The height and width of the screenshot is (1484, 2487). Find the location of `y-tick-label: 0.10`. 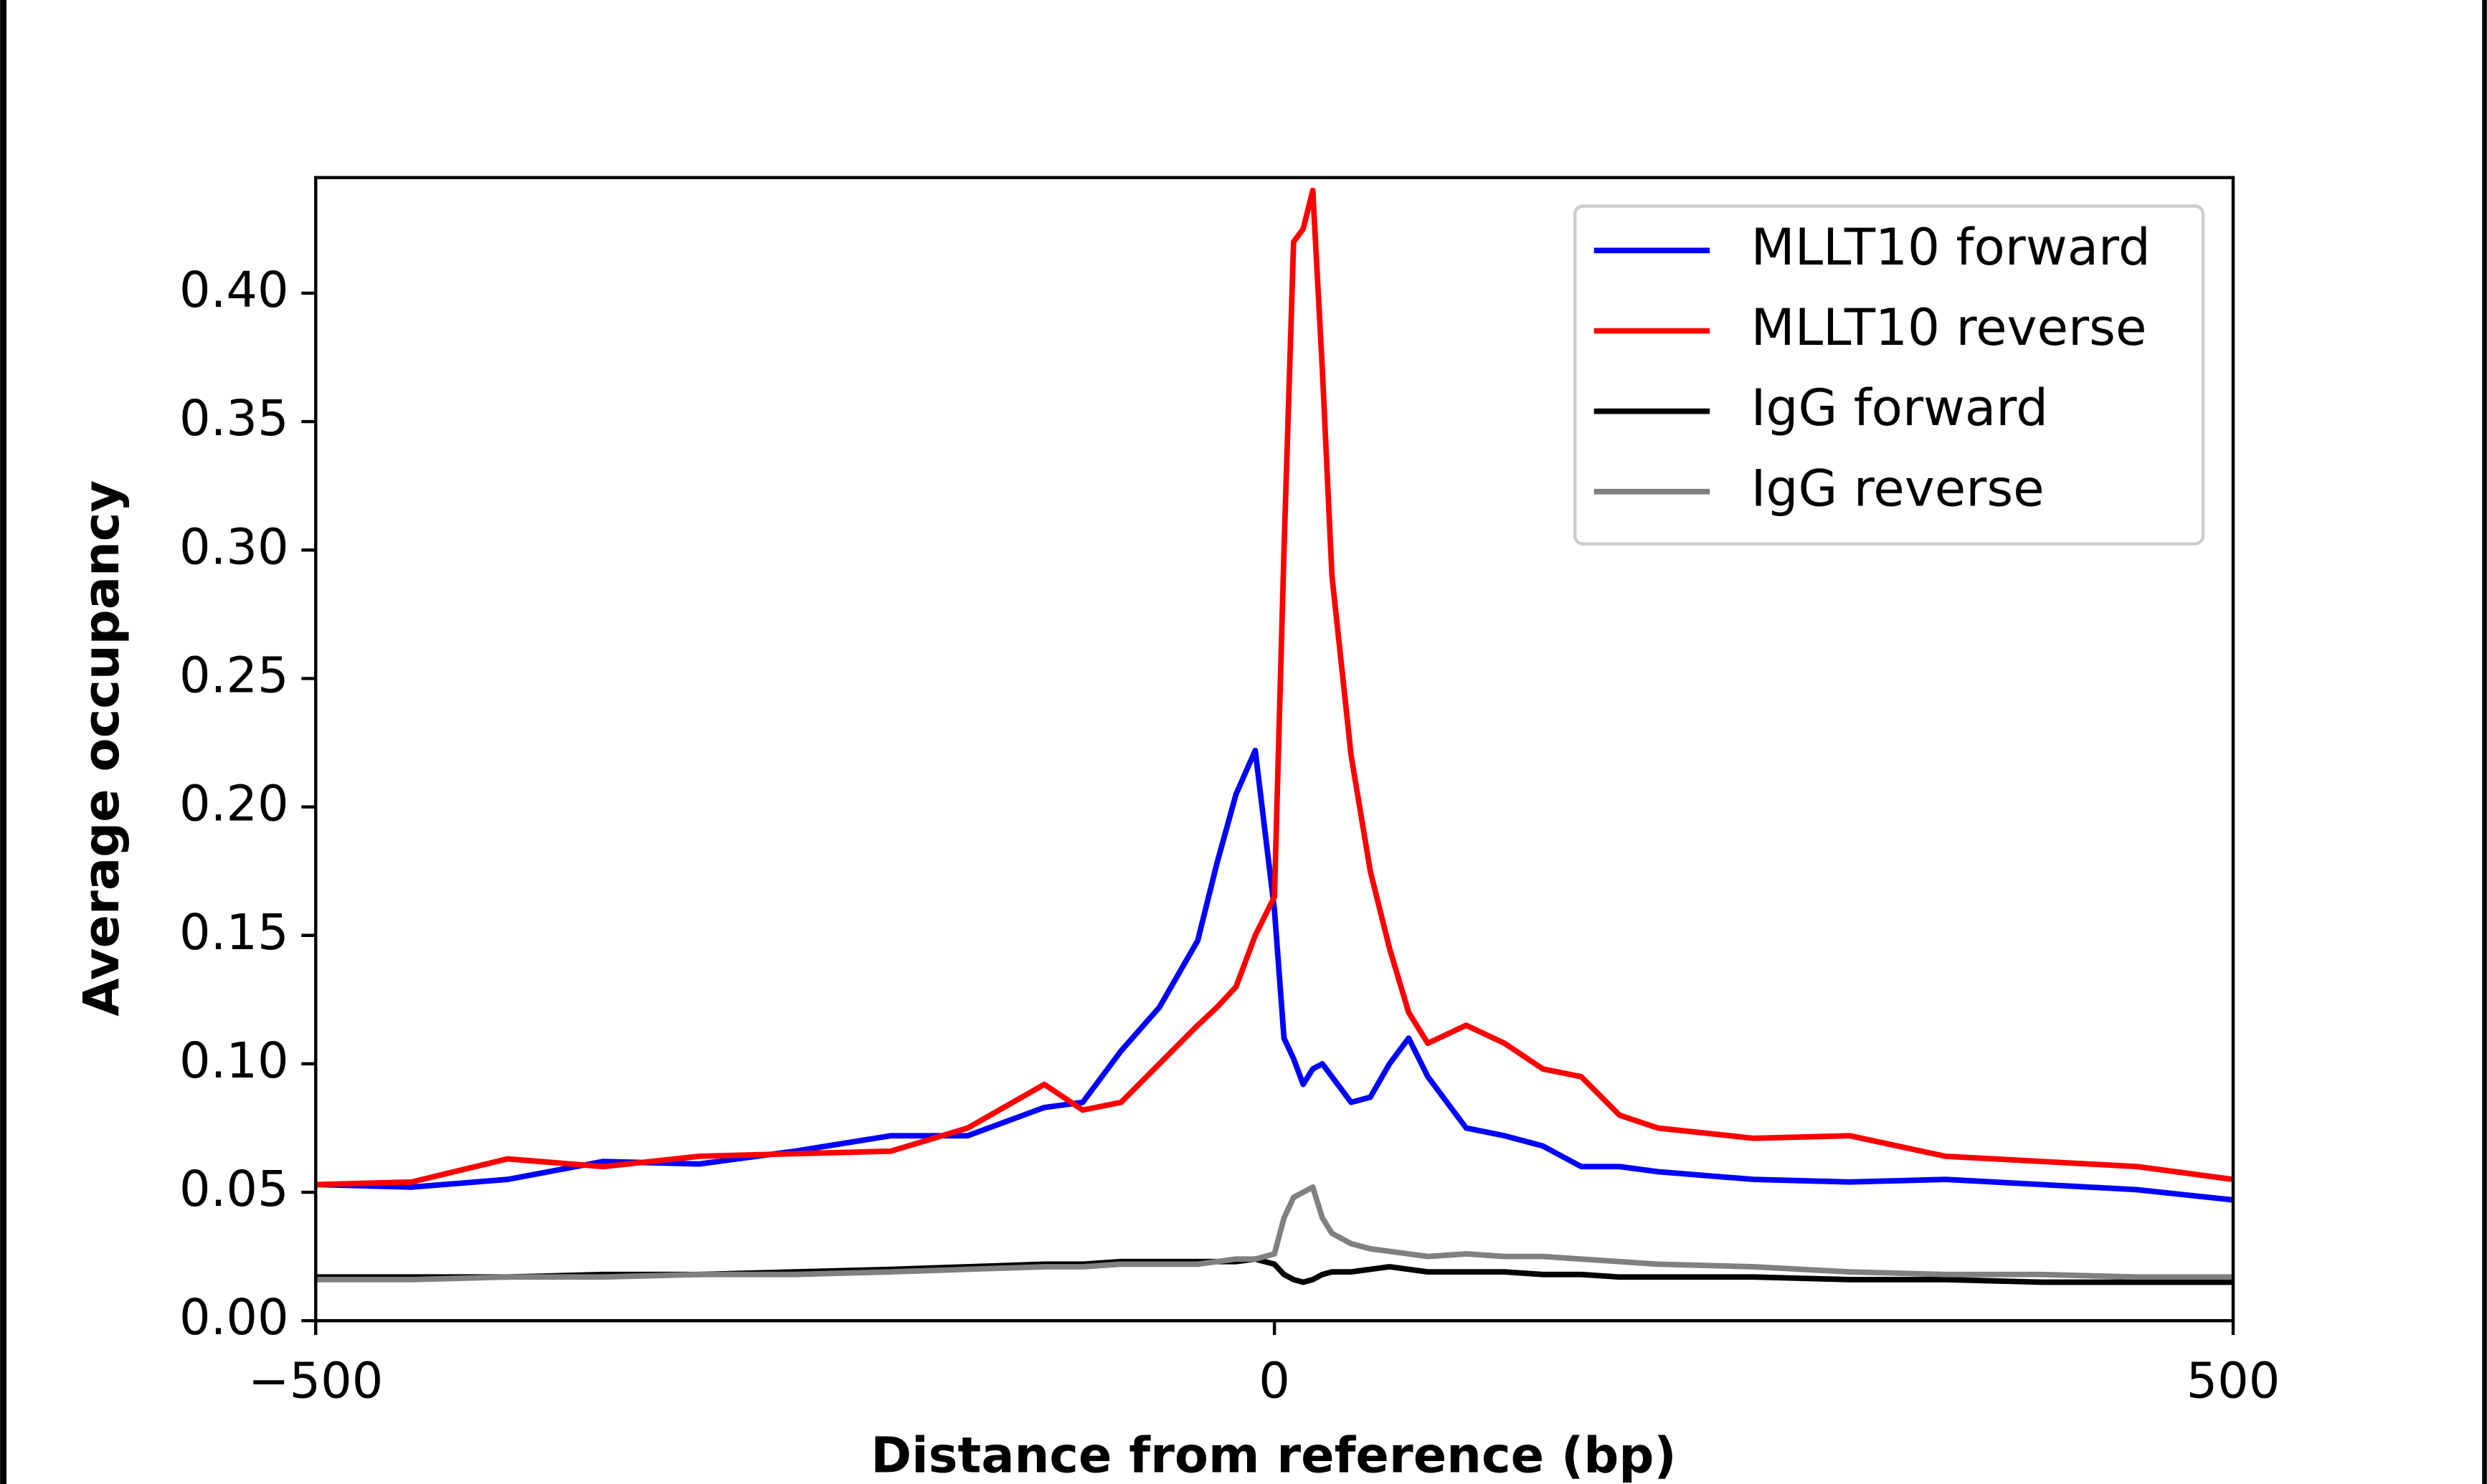

y-tick-label: 0.10 is located at coordinates (234, 1061).